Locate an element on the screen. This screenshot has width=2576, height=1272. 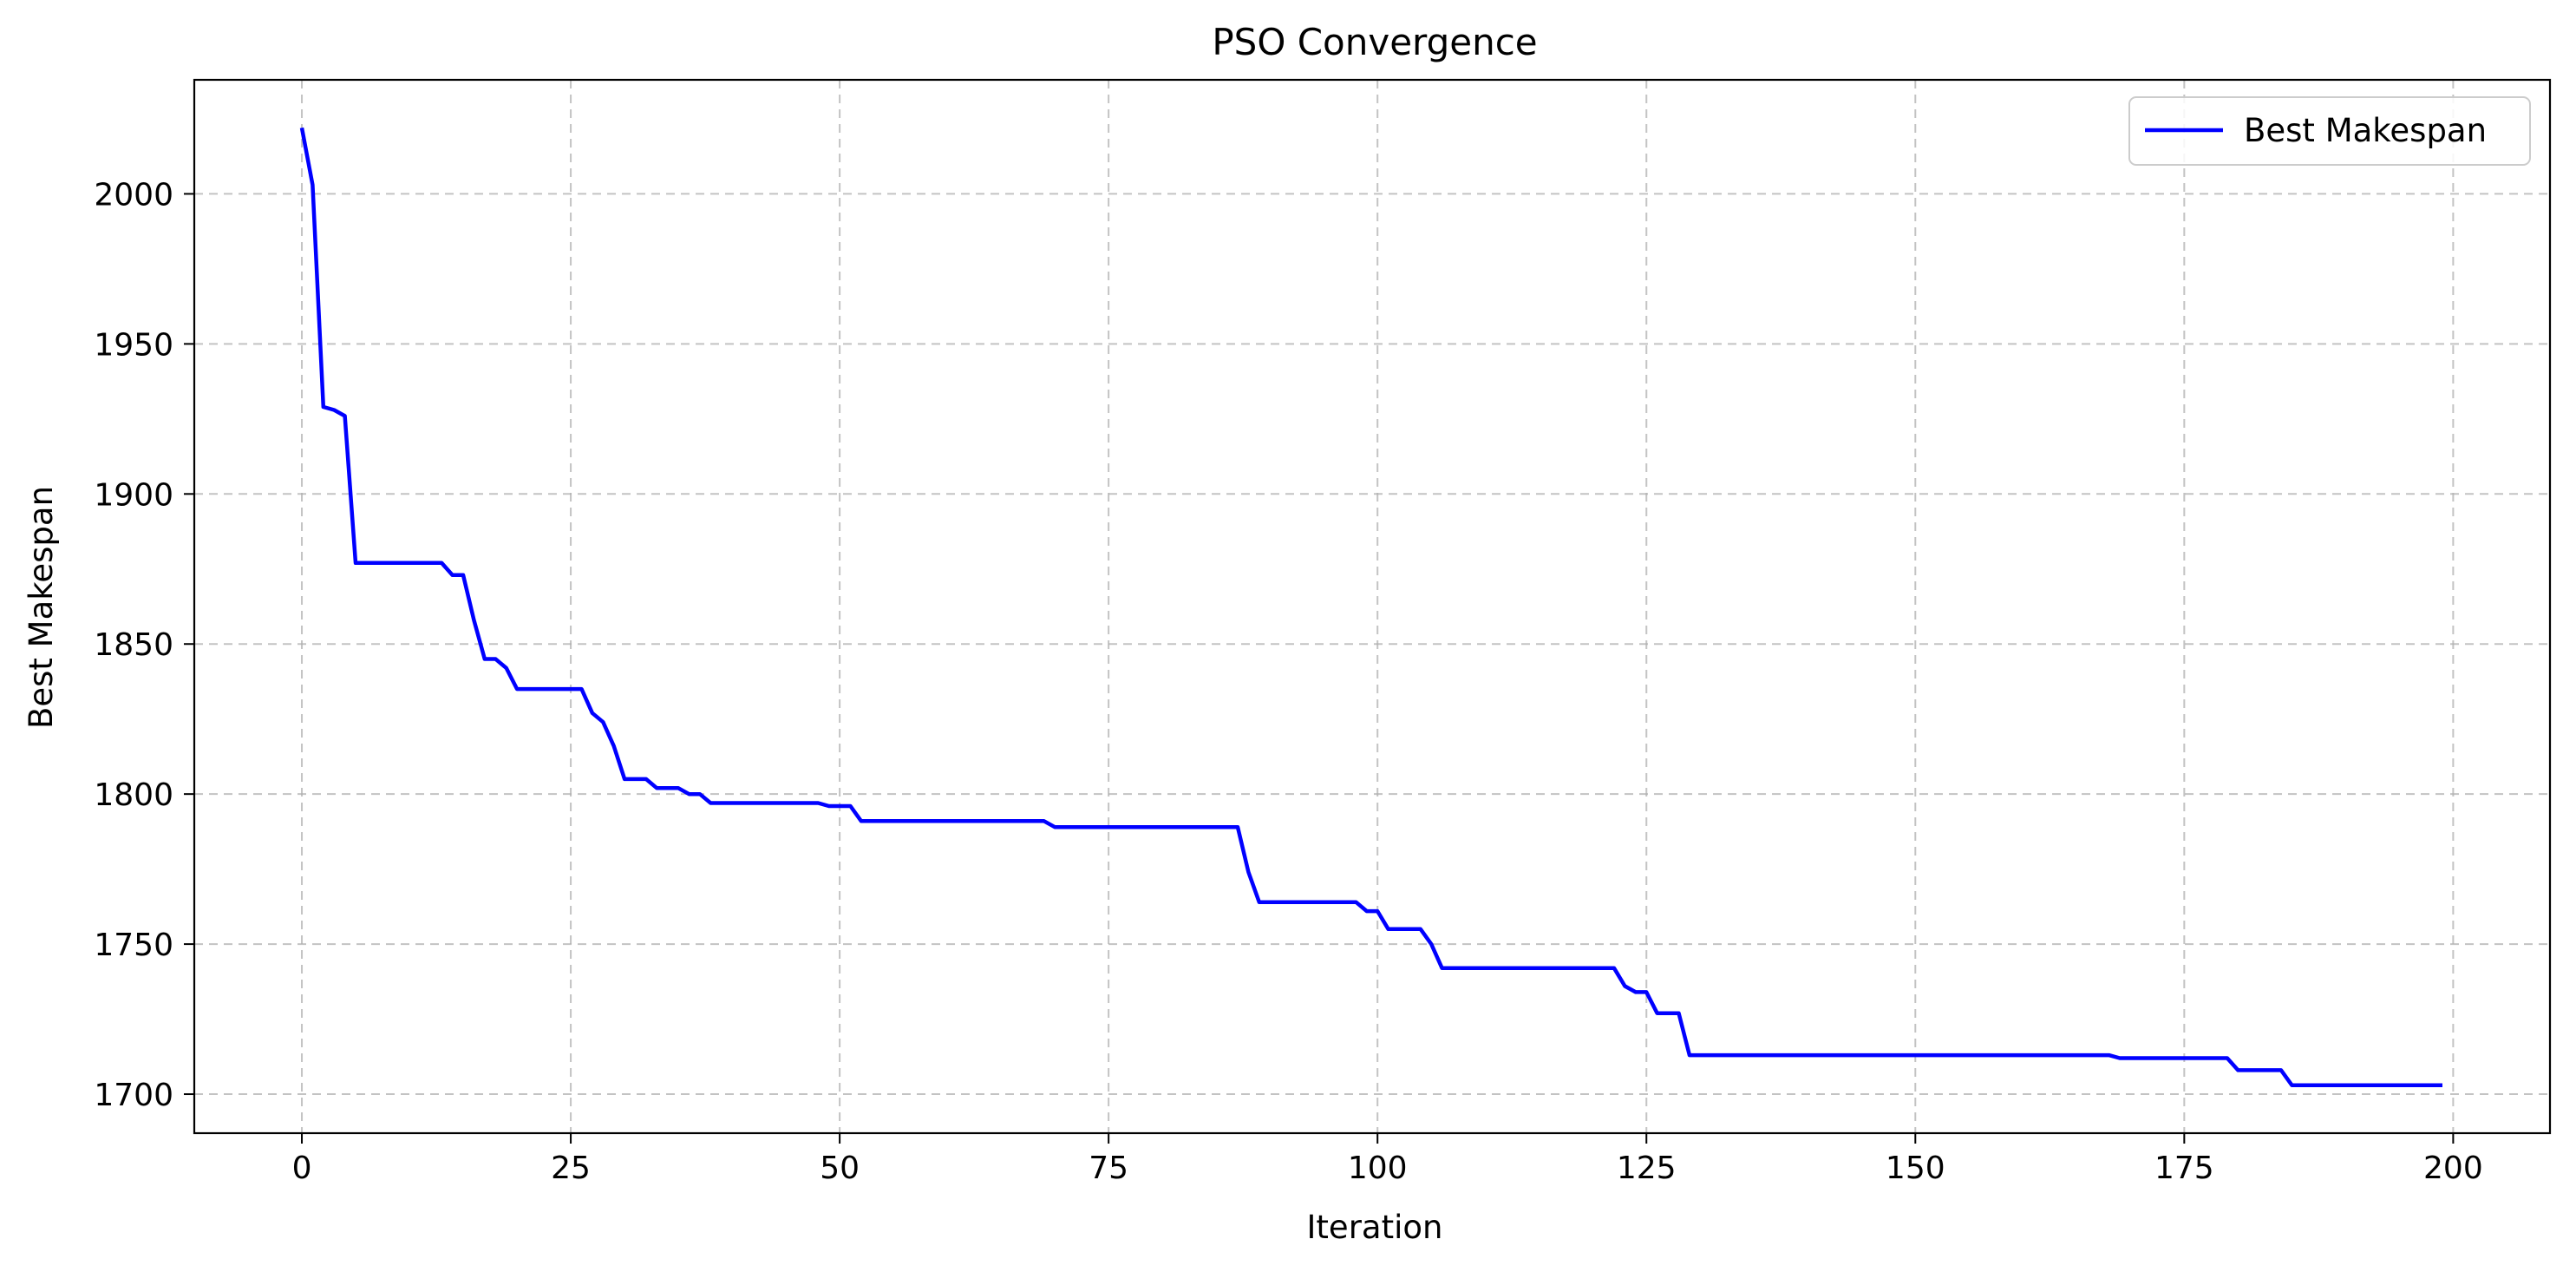
y-axis-label: Best Makespan is located at coordinates (41, 607).